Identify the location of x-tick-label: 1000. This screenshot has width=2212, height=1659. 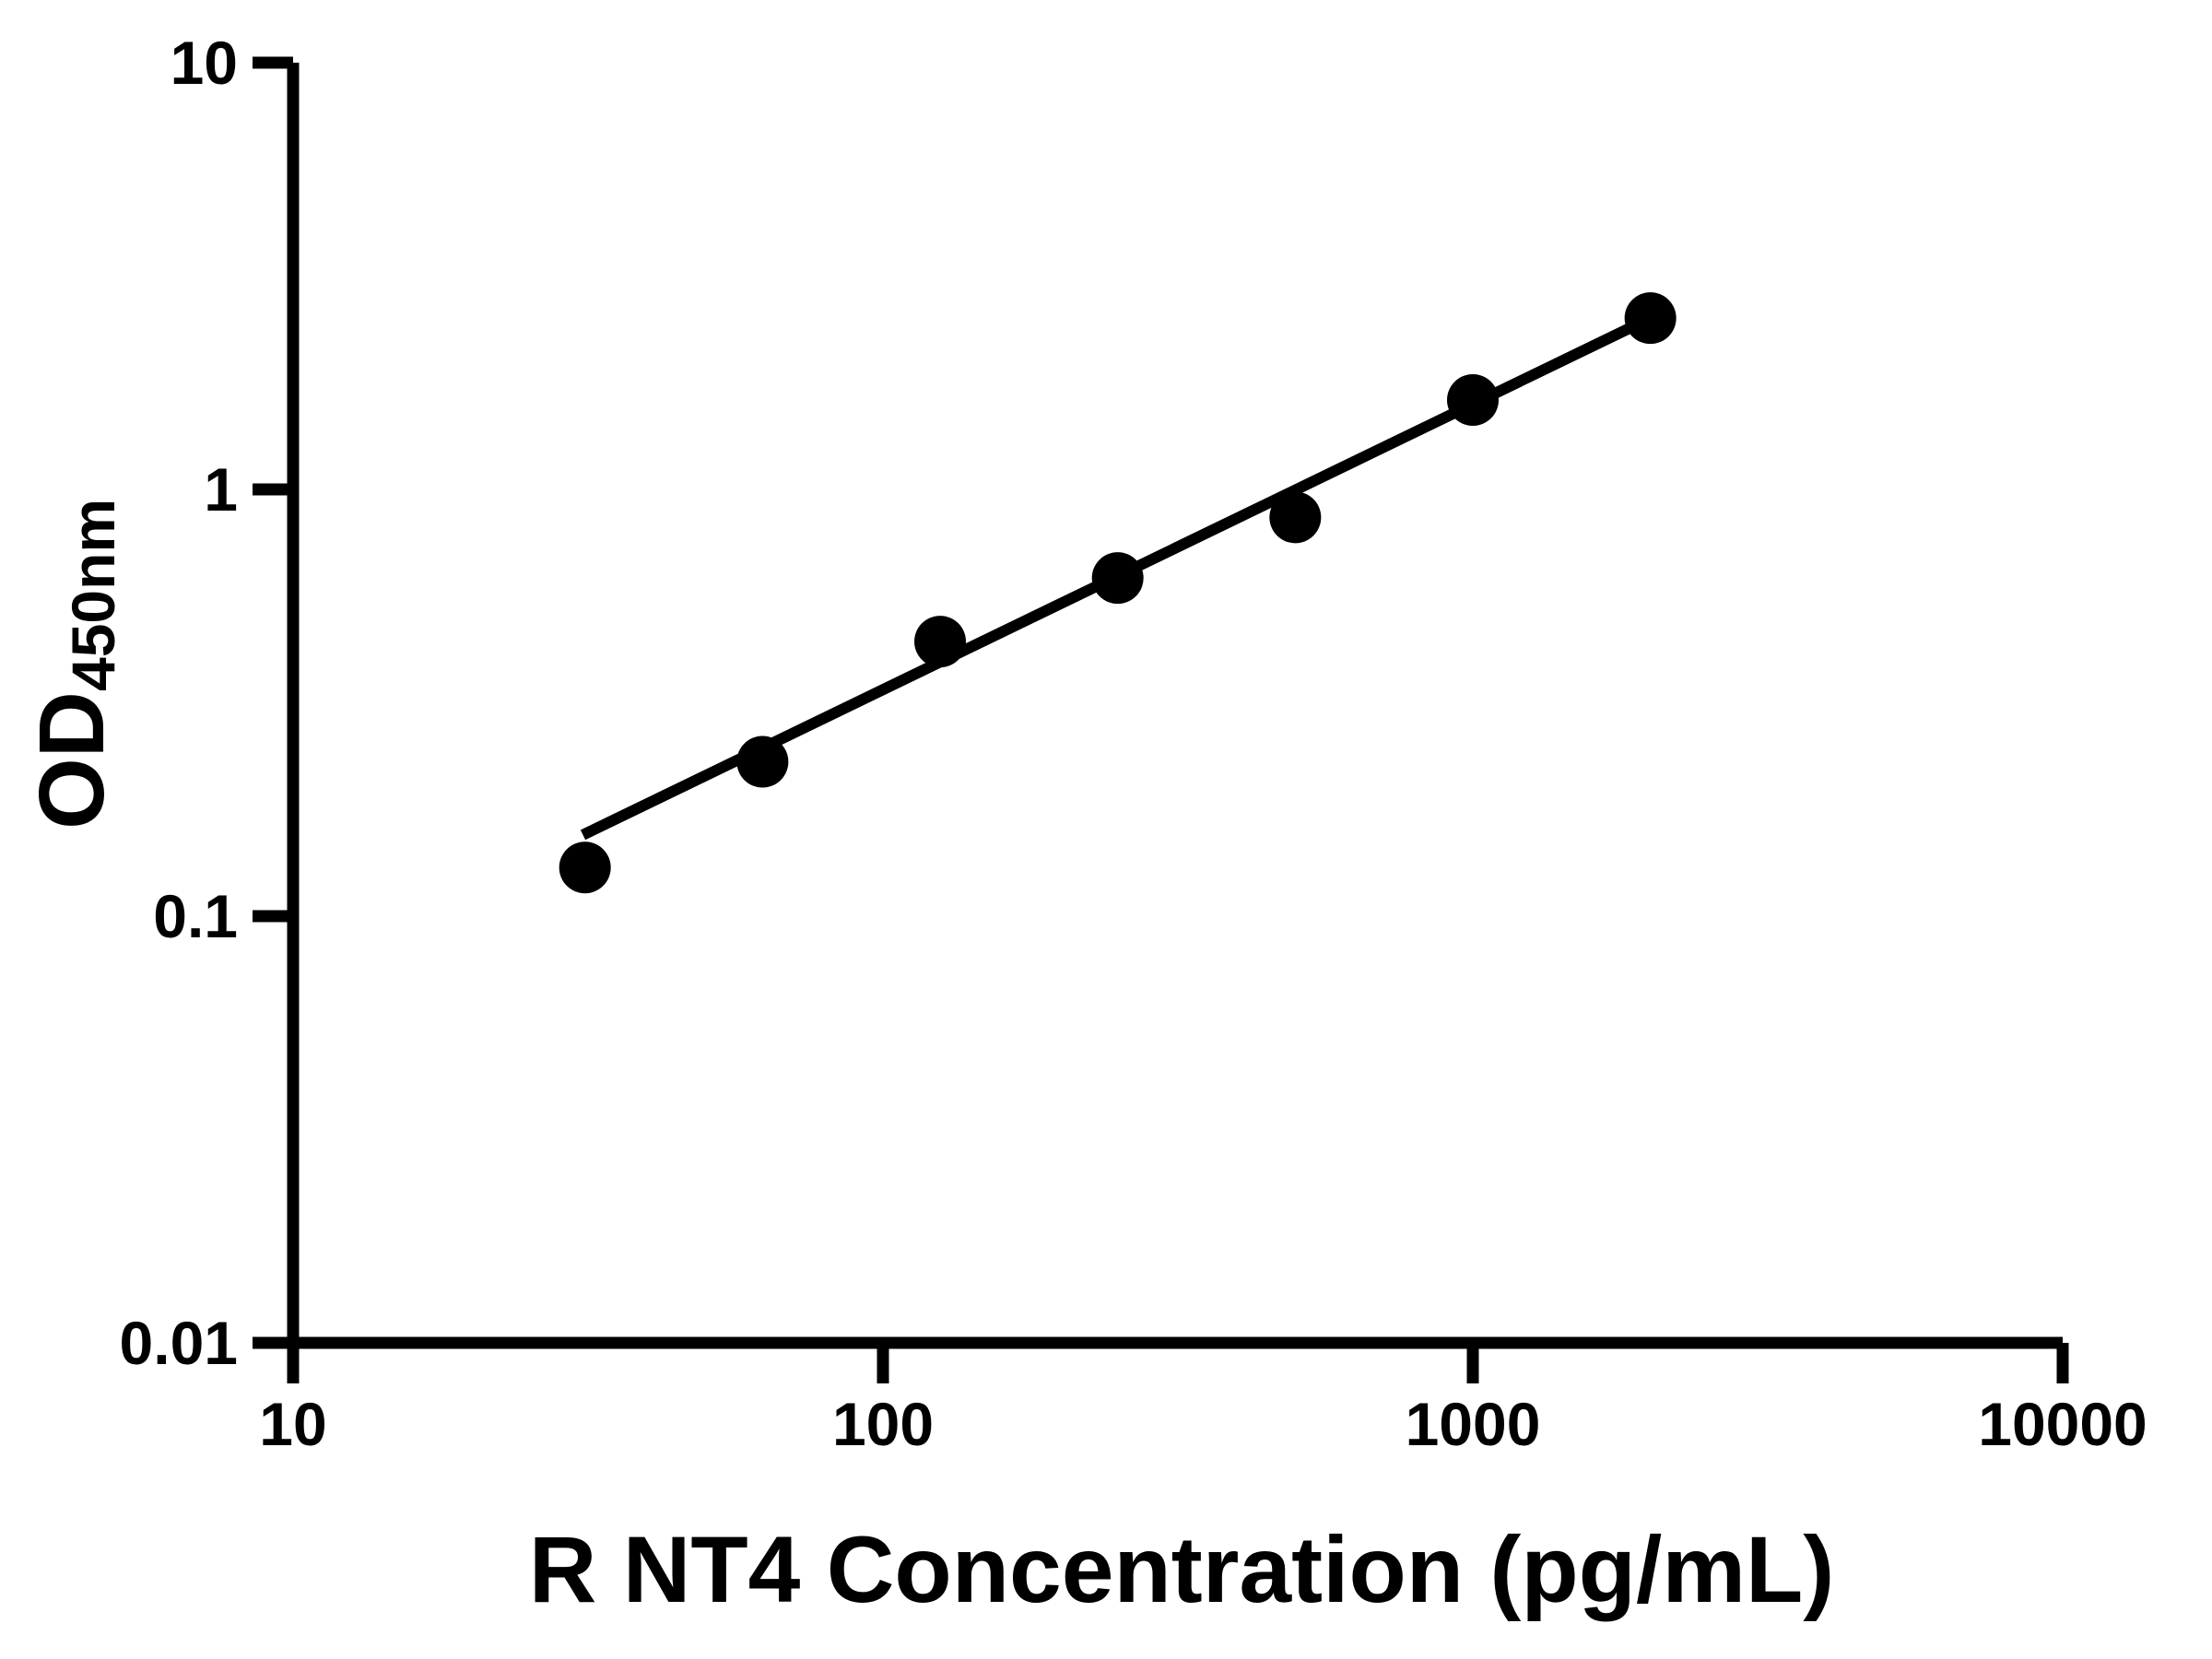
(1473, 1424).